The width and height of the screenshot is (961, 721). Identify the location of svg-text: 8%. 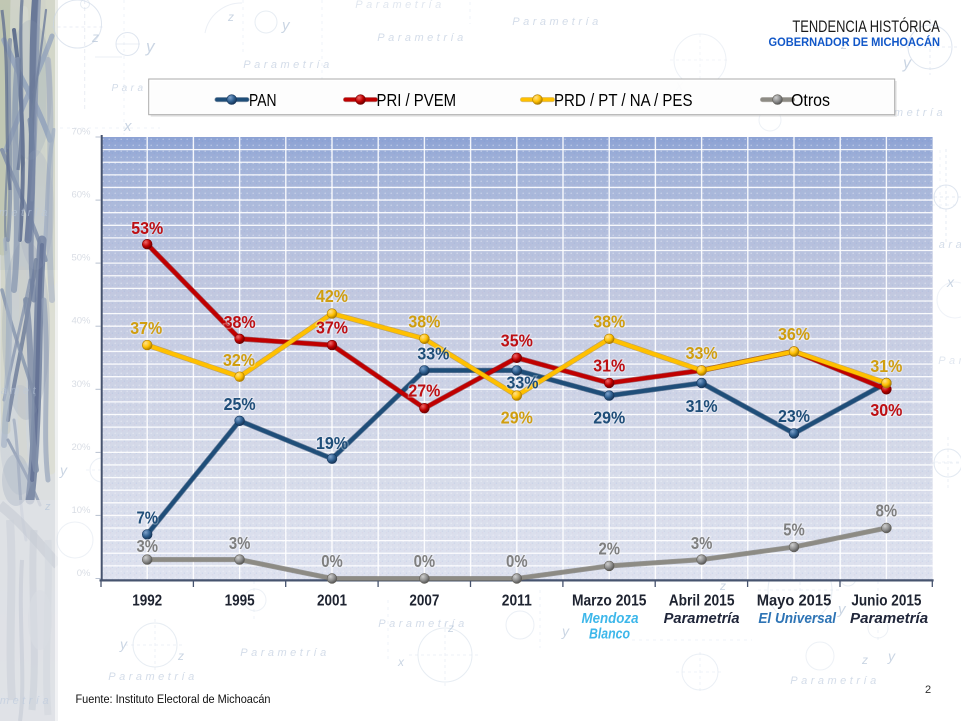
(887, 511).